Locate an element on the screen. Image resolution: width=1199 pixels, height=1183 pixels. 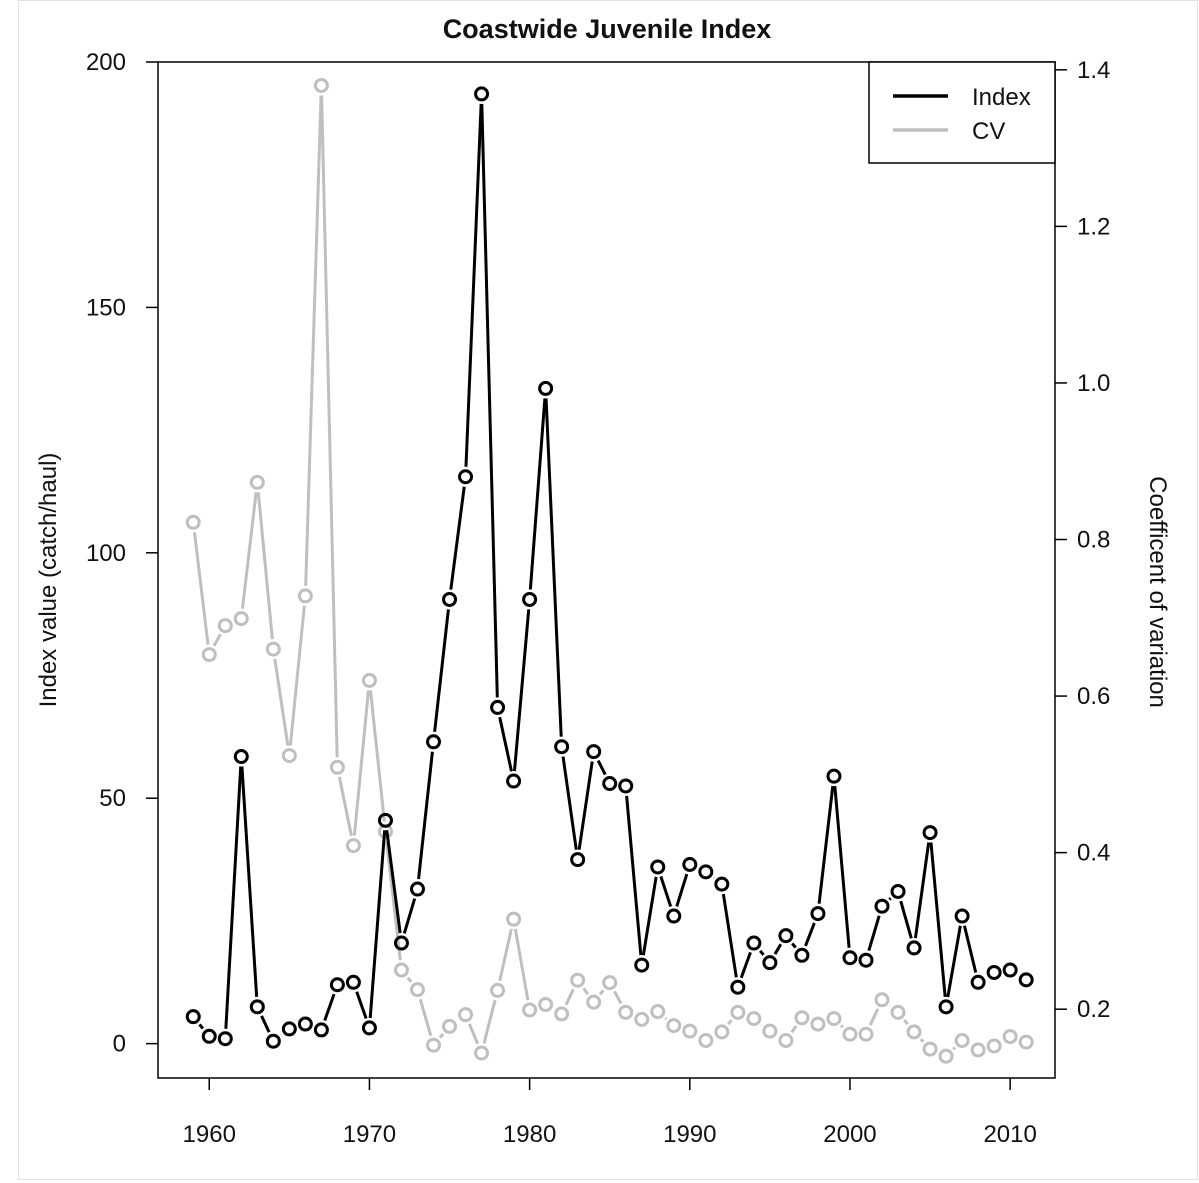
x-tick-label: 1980 is located at coordinates (529, 1134).